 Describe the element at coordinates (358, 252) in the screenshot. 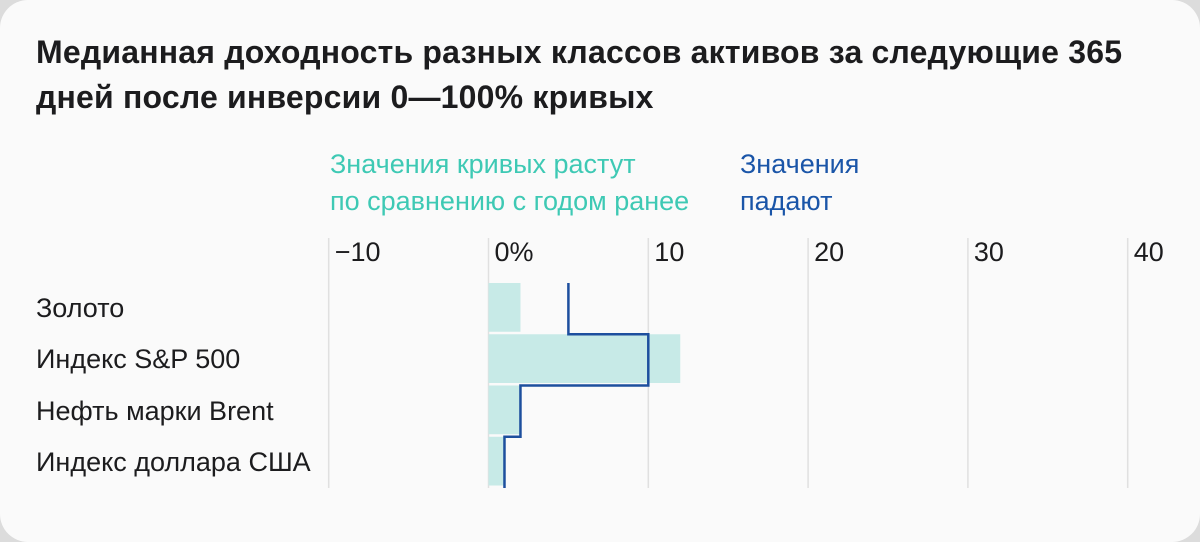

I see `x-tick-label: −10` at that location.